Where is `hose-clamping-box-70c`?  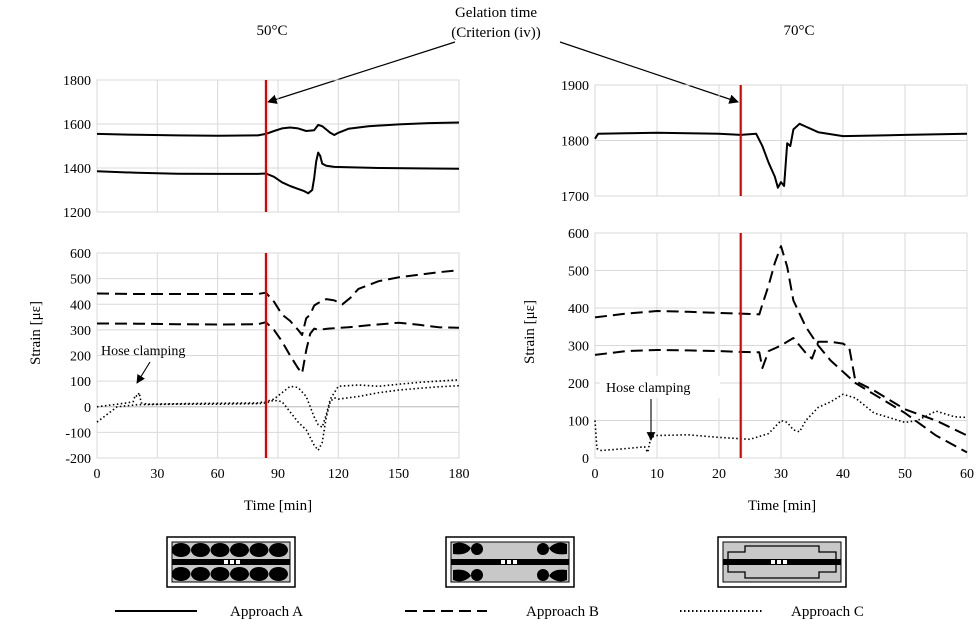 hose-clamping-box-70c is located at coordinates (660, 387).